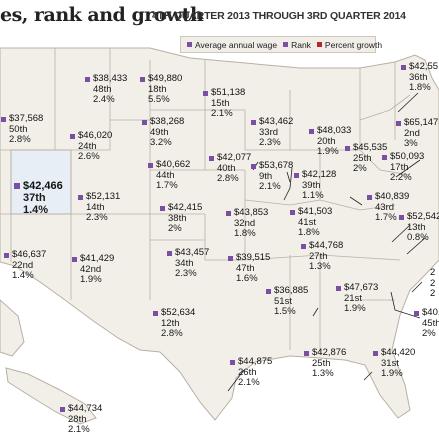 The width and height of the screenshot is (439, 439). I want to click on rank-value: 28th, so click(77, 419).